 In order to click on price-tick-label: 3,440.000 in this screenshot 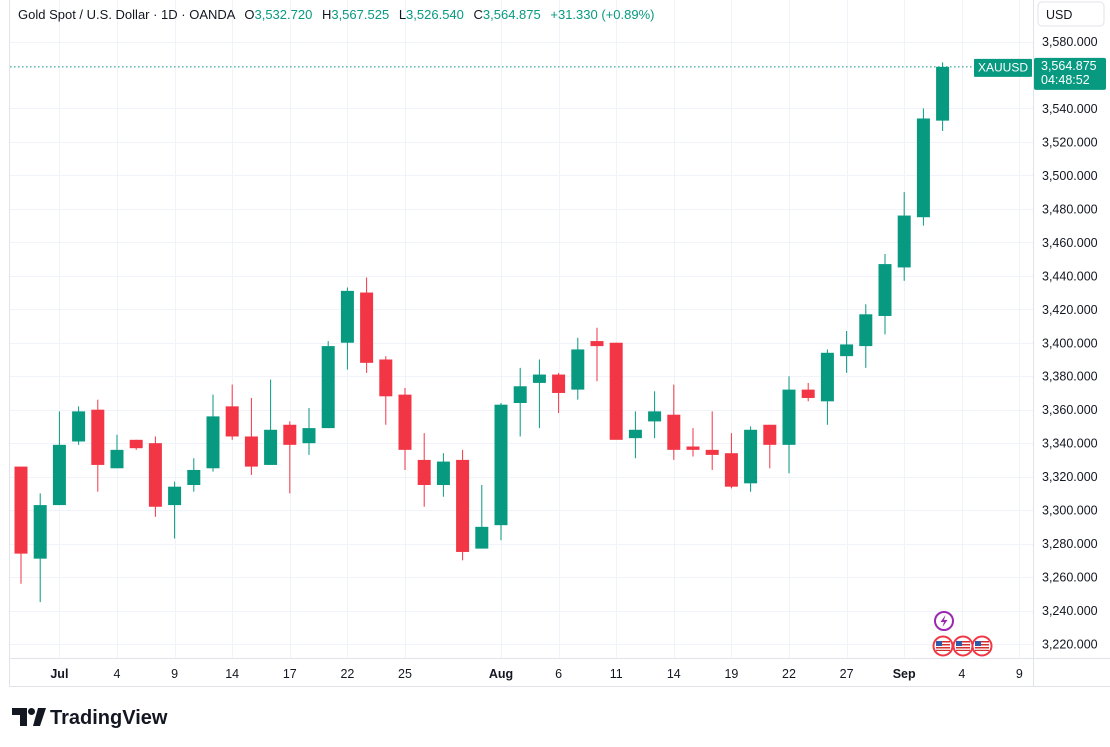, I will do `click(1070, 276)`.